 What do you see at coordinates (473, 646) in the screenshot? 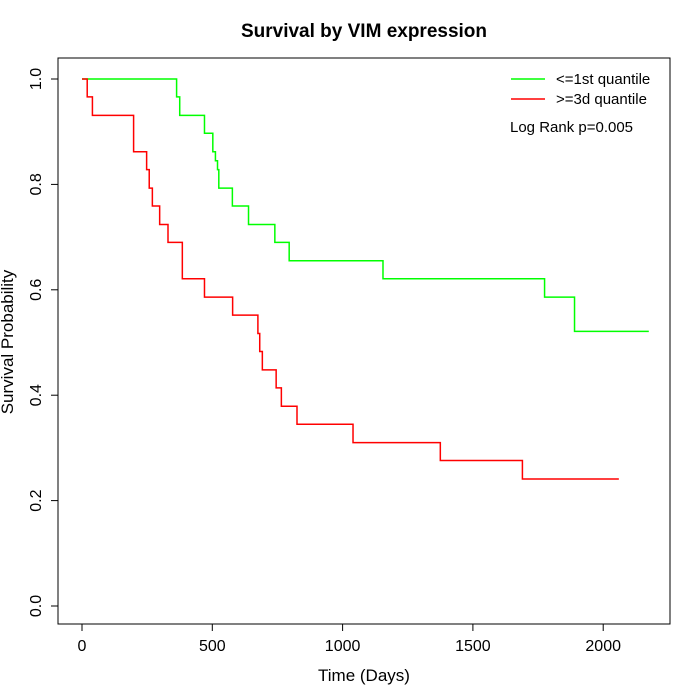
I see `x-tick-label: 1500` at bounding box center [473, 646].